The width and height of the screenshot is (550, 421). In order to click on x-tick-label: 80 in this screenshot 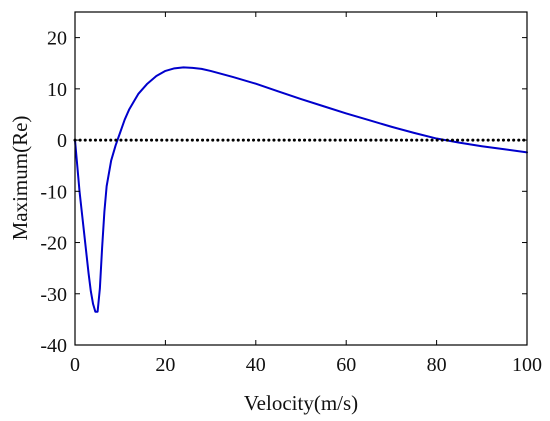, I will do `click(437, 365)`.